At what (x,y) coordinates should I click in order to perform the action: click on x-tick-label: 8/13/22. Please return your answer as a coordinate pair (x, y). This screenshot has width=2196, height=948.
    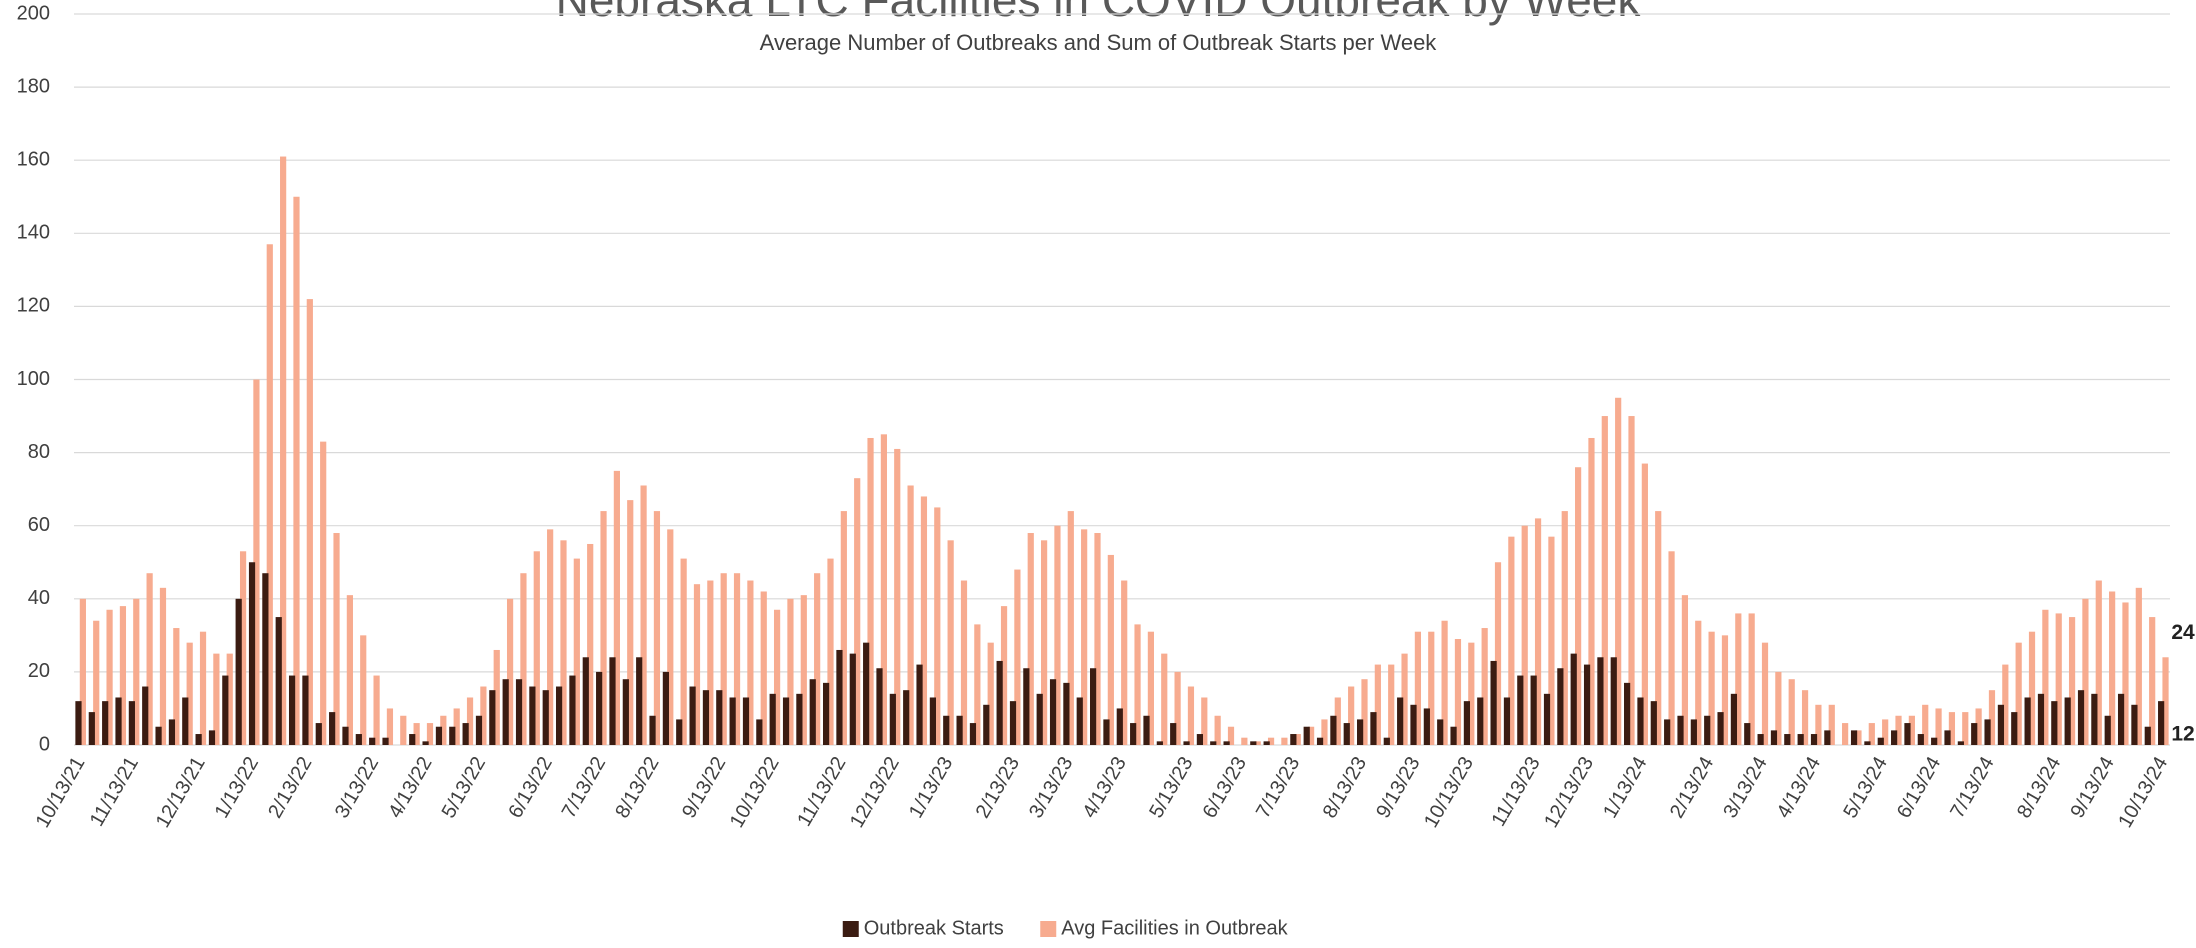
    Looking at the image, I should click on (637, 787).